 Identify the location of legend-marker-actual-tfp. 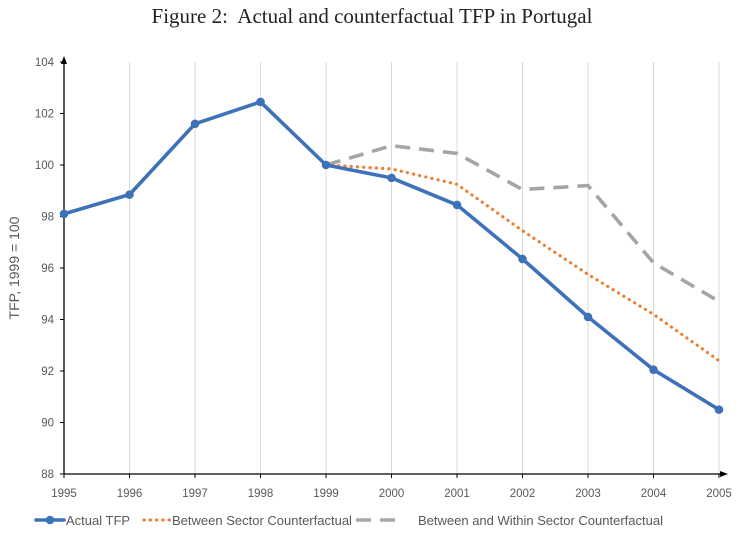
(50, 520).